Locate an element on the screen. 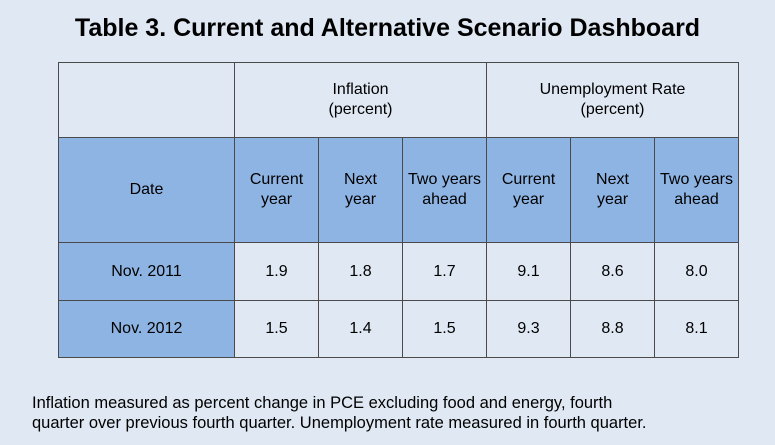 Image resolution: width=775 pixels, height=445 pixels. unemployment-header-line2: (percent) is located at coordinates (612, 109).